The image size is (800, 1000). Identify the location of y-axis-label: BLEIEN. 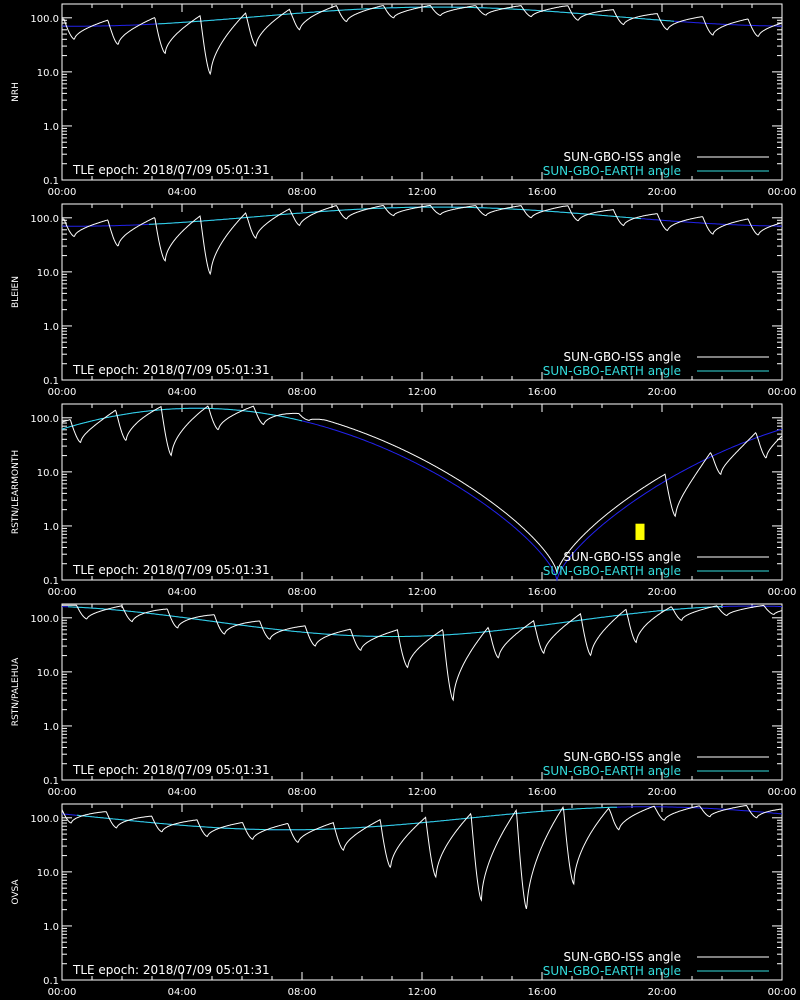
(16, 292).